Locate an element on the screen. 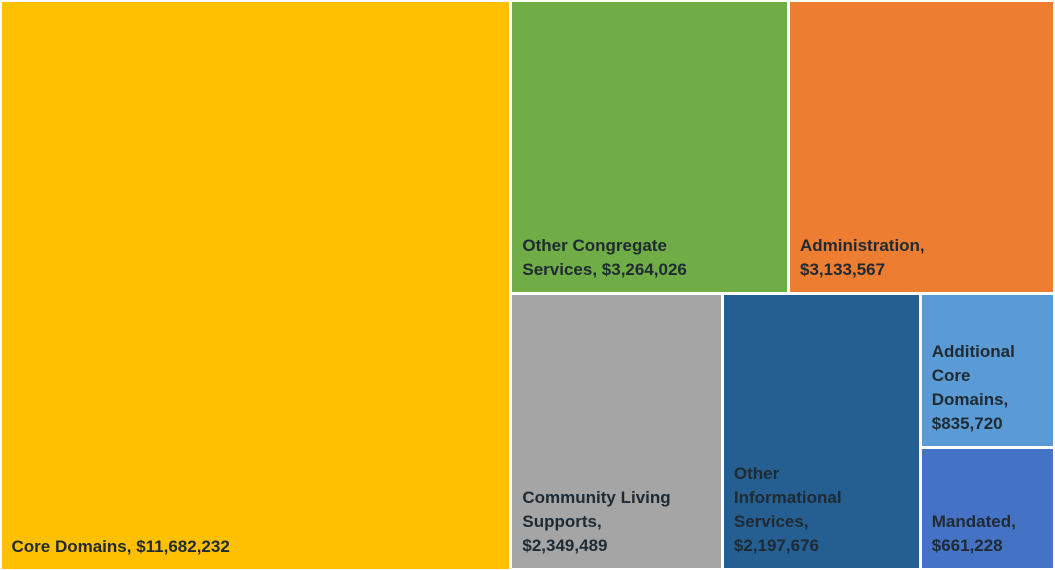 The height and width of the screenshot is (570, 1055). tile-label-other-informational-services: Other Informational Services, $2,197,676 is located at coordinates (787, 510).